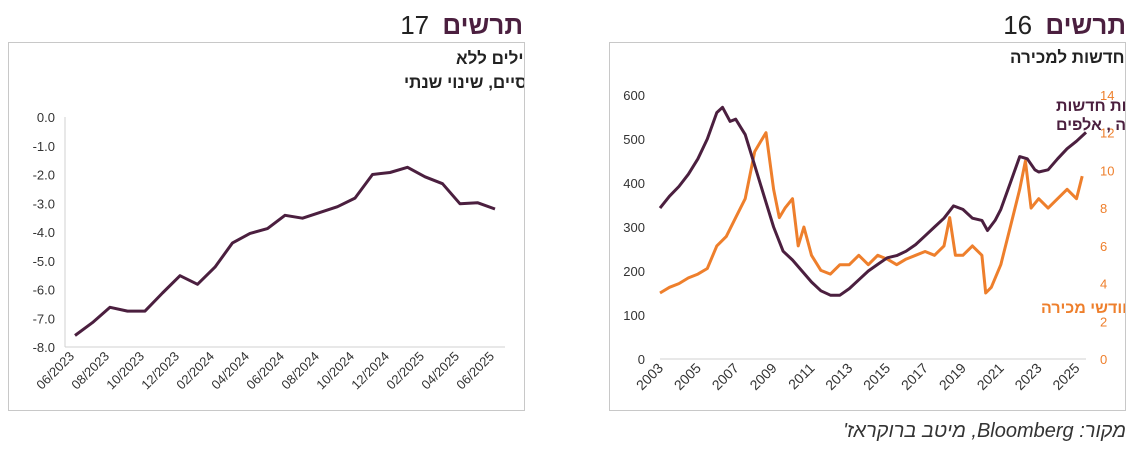  What do you see at coordinates (285, 251) in the screenshot?
I see `left-series-line` at bounding box center [285, 251].